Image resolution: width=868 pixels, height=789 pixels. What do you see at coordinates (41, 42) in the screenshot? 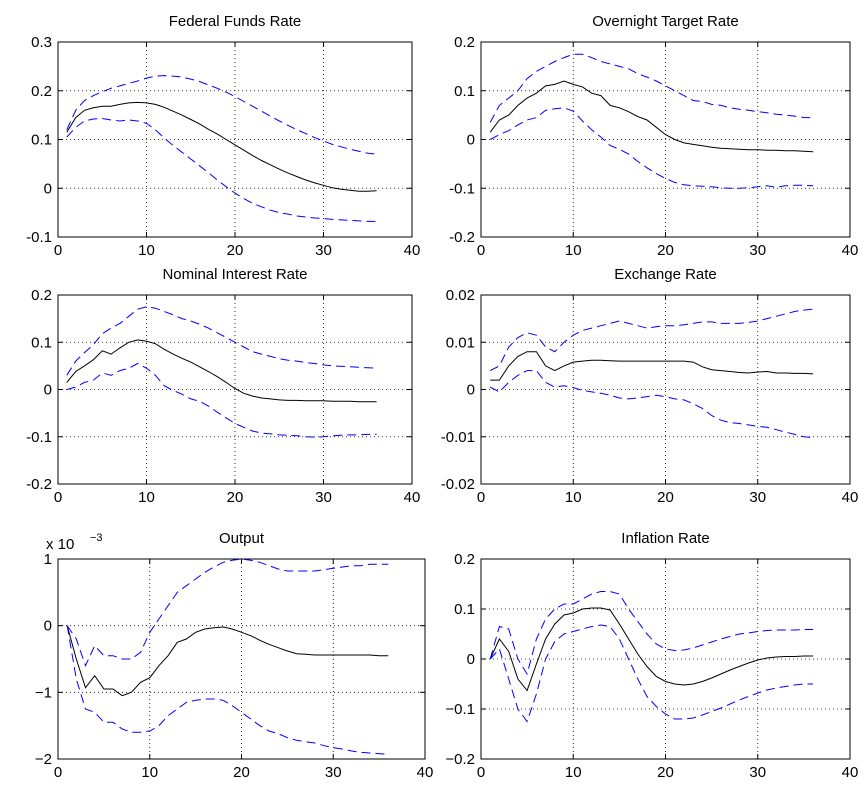
I see `y-tick-label: 0.3` at bounding box center [41, 42].